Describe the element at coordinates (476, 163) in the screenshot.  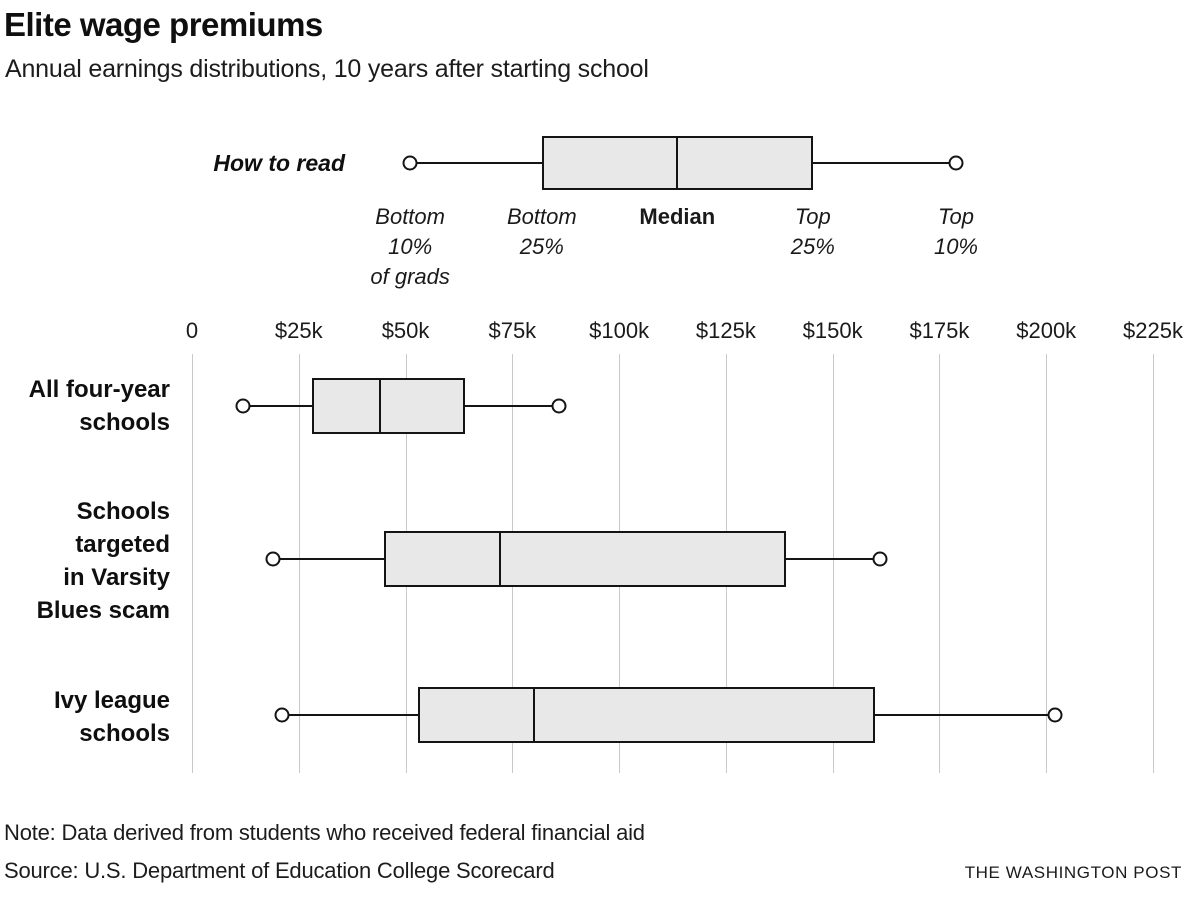
I see `legend-whisker-left` at that location.